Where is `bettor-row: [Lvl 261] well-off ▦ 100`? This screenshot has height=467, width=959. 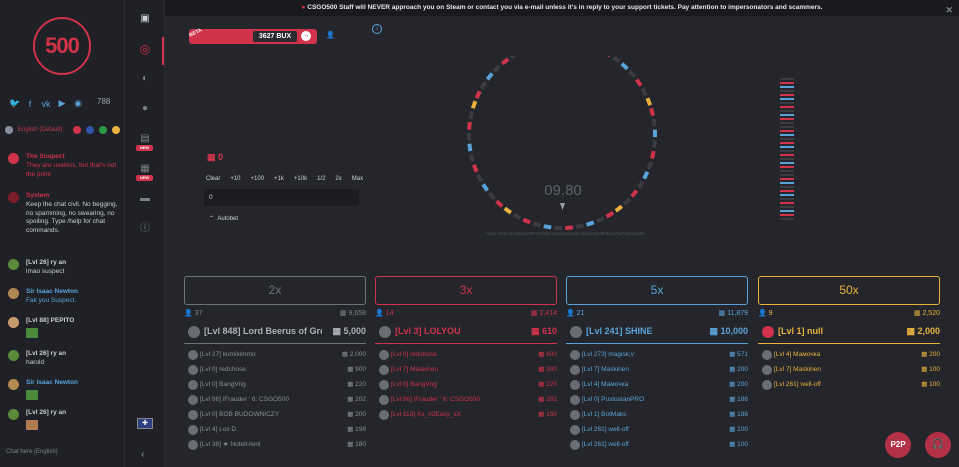
bettor-row: [Lvl 261] well-off ▦ 100 is located at coordinates (657, 430).